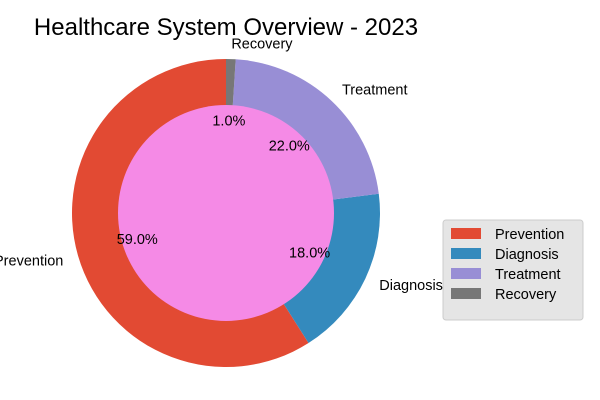 The width and height of the screenshot is (600, 400). I want to click on legend-label-prevention: Prevention, so click(529, 235).